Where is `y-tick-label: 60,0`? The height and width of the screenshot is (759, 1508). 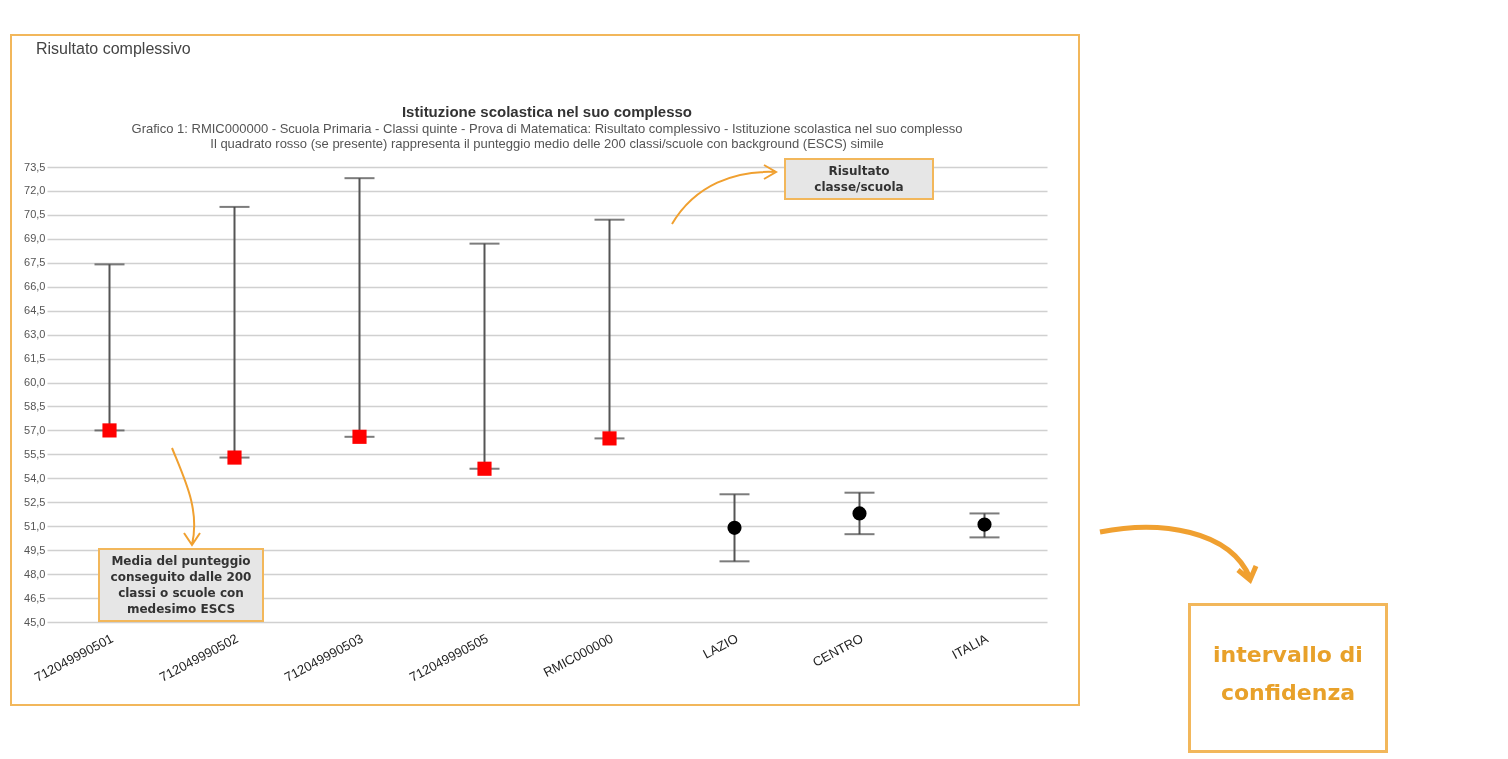
y-tick-label: 60,0 is located at coordinates (35, 382).